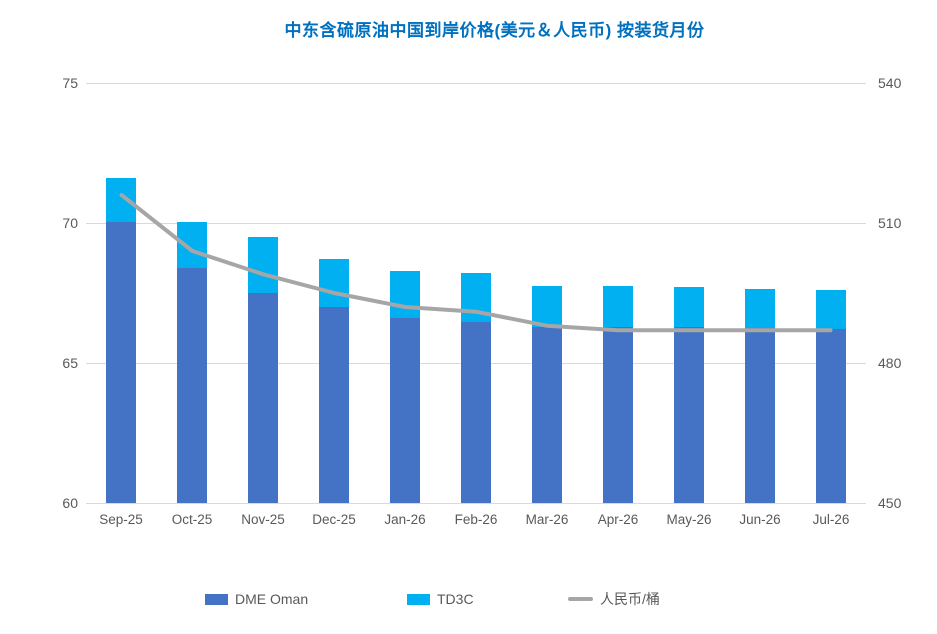 The image size is (937, 634). What do you see at coordinates (890, 503) in the screenshot?
I see `y-axis-right-tick-label: 450` at bounding box center [890, 503].